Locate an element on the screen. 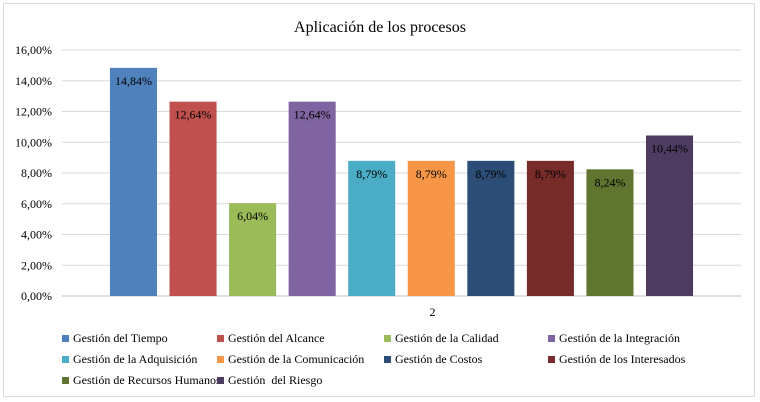  legend-label: Gestión de Recursos Humanos is located at coordinates (147, 380).